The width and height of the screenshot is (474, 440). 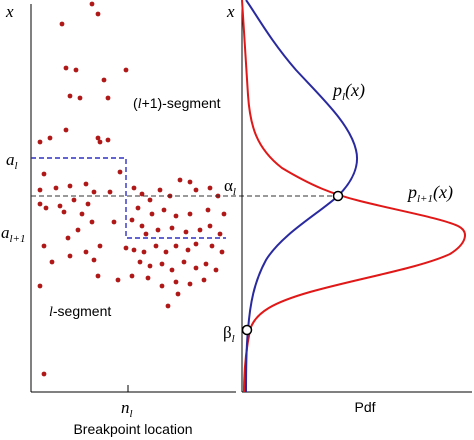 What do you see at coordinates (13, 234) in the screenshot?
I see `level-a-l1-label: al+1` at bounding box center [13, 234].